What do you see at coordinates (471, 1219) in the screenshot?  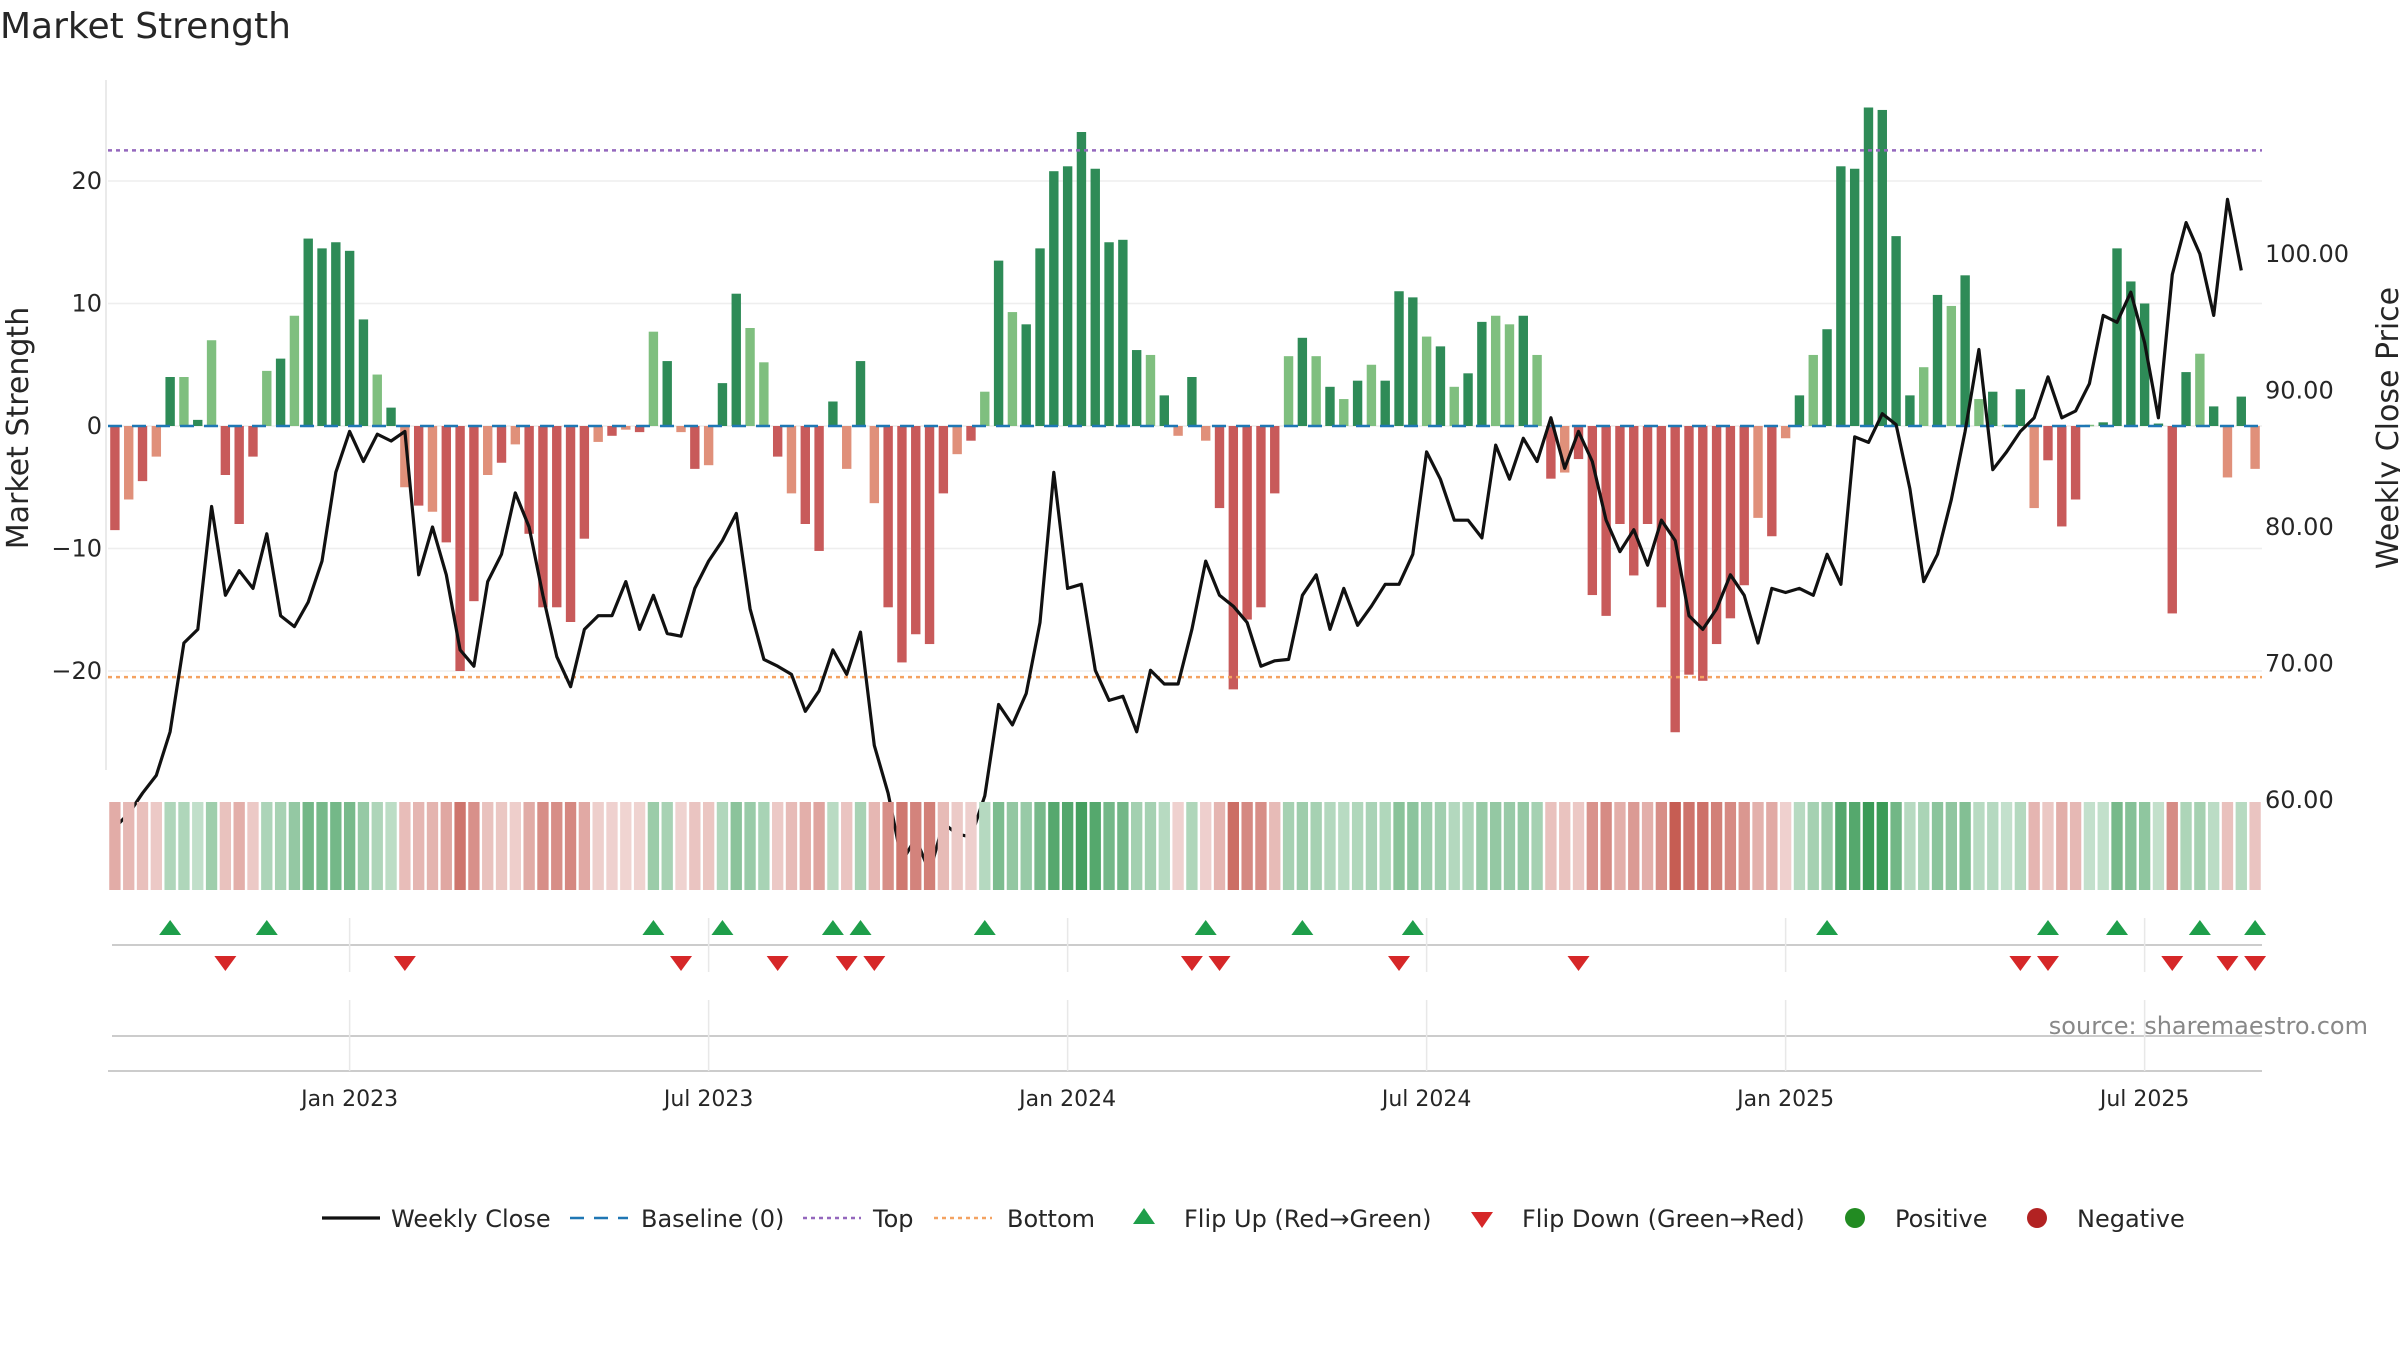 I see `legend-weekly-close-label: Weekly Close` at bounding box center [471, 1219].